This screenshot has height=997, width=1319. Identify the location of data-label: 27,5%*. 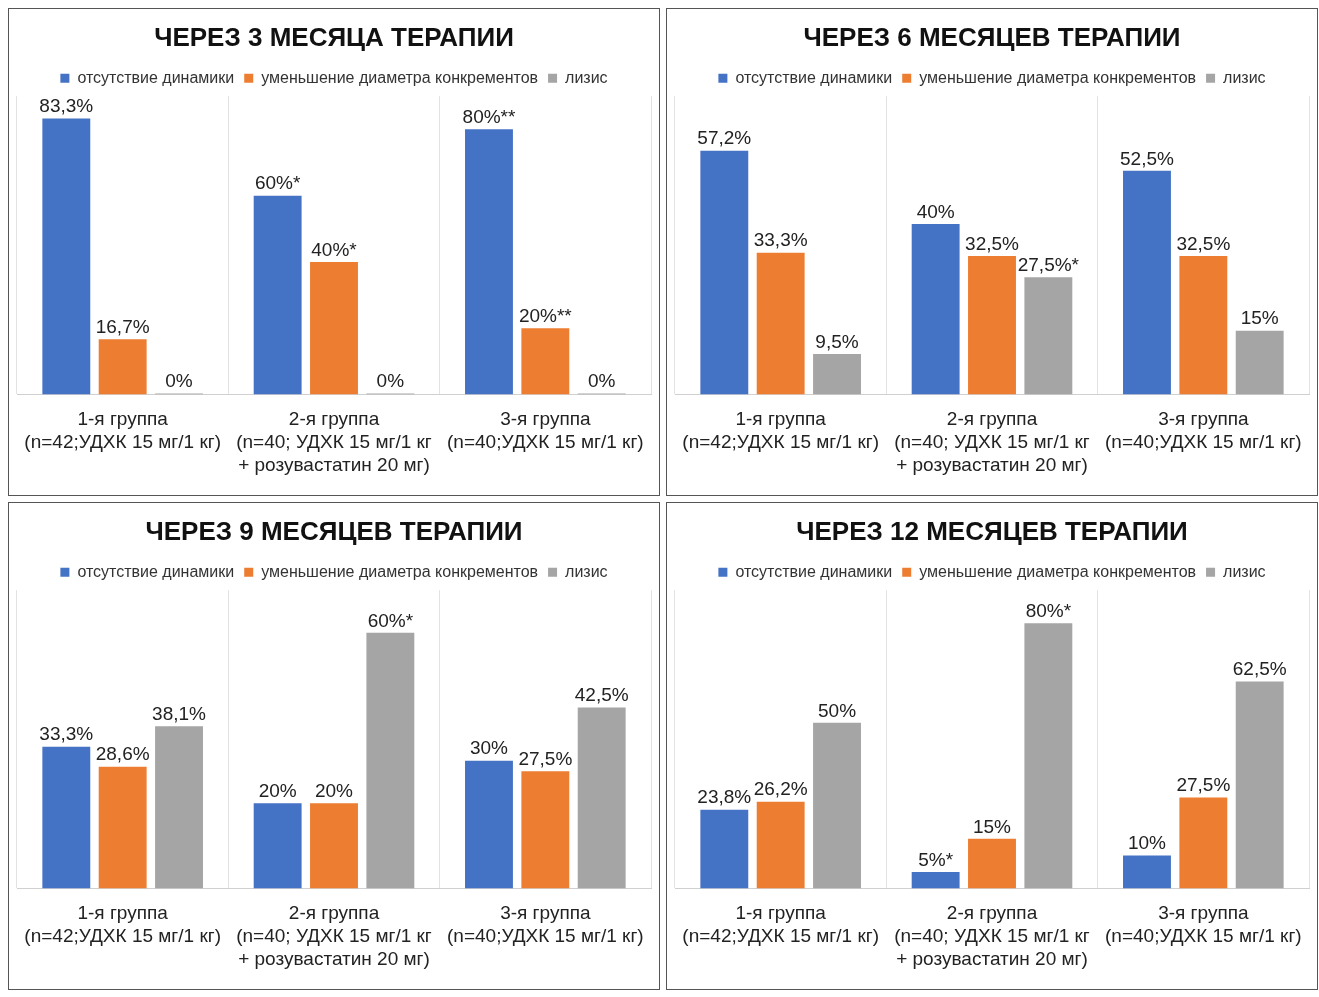
(1048, 265).